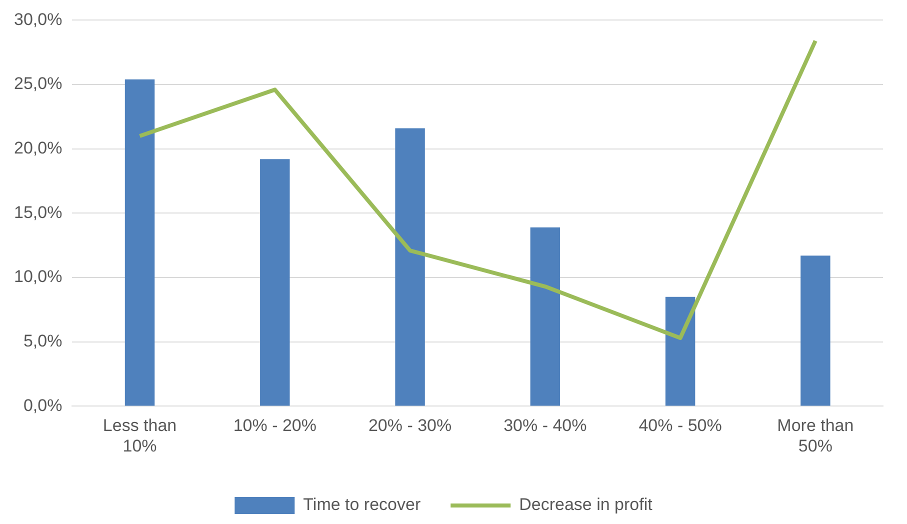 Image resolution: width=907 pixels, height=524 pixels. I want to click on y-tick-label: 30,0%, so click(38, 19).